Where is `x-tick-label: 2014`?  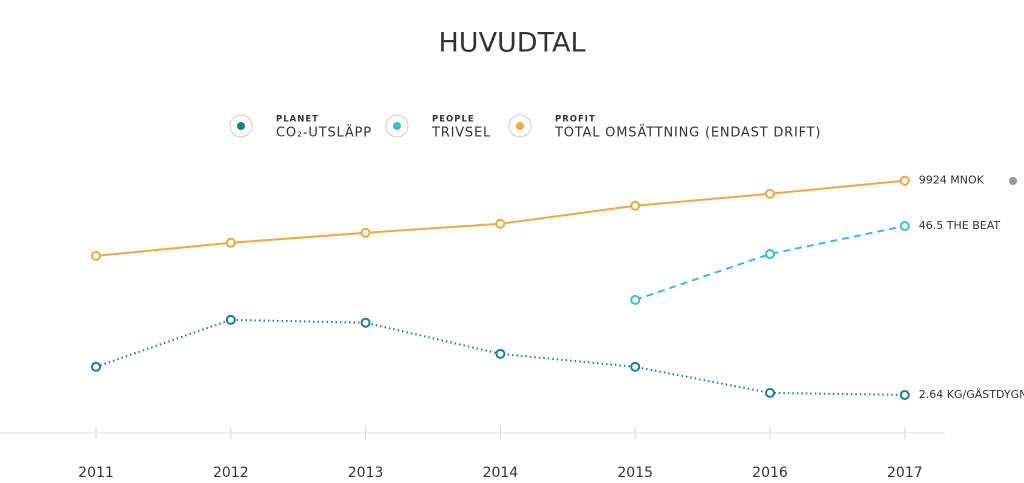 x-tick-label: 2014 is located at coordinates (501, 473).